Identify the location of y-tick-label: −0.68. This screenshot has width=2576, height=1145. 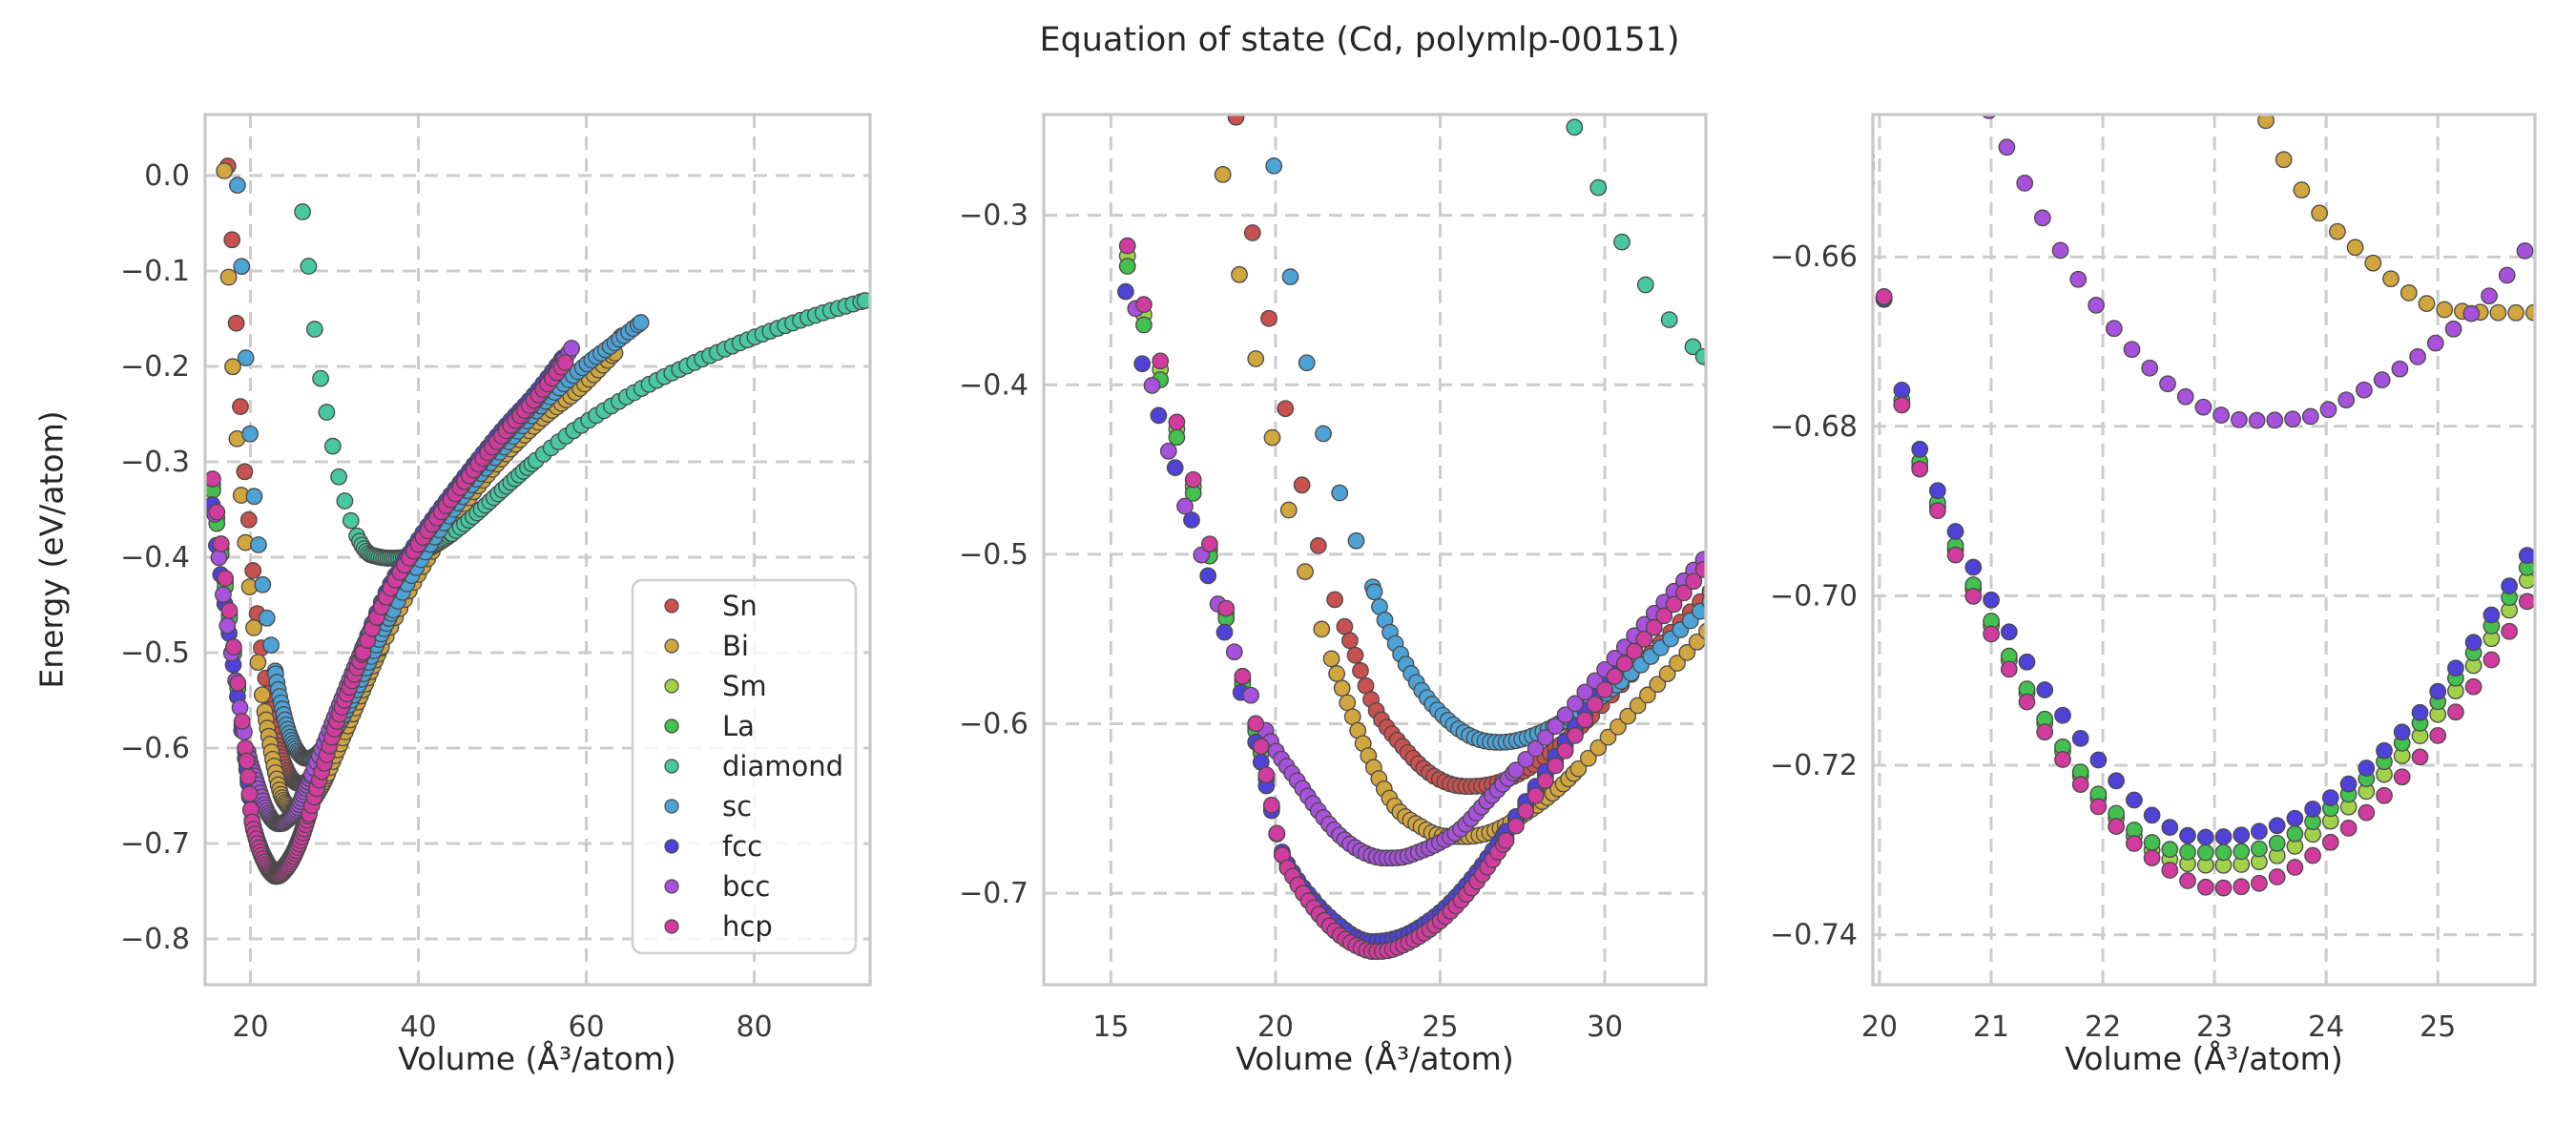
(1814, 427).